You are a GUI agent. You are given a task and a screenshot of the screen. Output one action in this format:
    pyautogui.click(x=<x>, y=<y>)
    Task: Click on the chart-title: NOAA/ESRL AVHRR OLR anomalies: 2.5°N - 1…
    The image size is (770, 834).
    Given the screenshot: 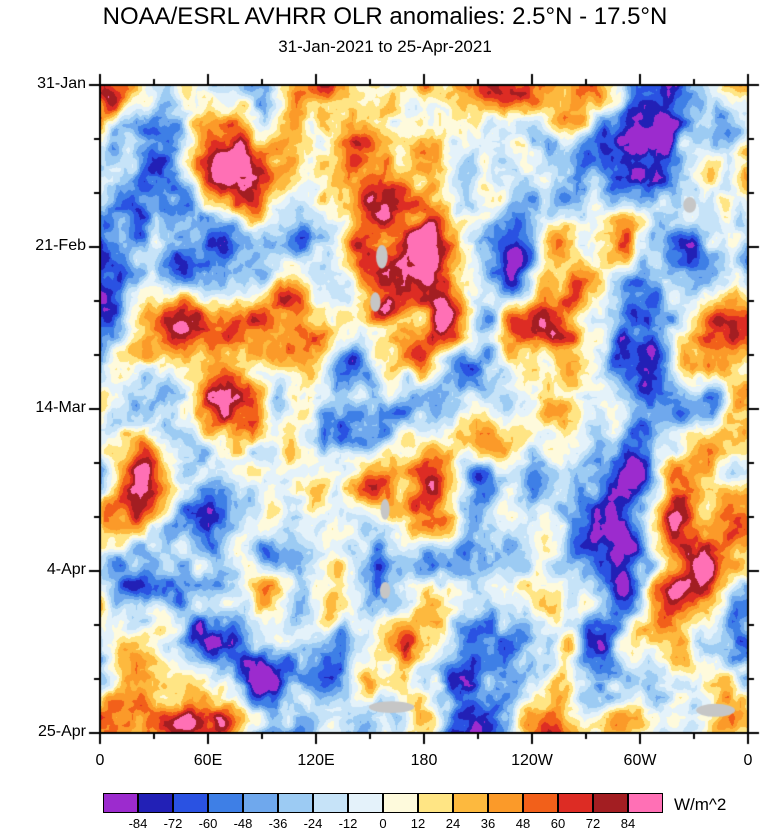 What is the action you would take?
    pyautogui.click(x=385, y=16)
    